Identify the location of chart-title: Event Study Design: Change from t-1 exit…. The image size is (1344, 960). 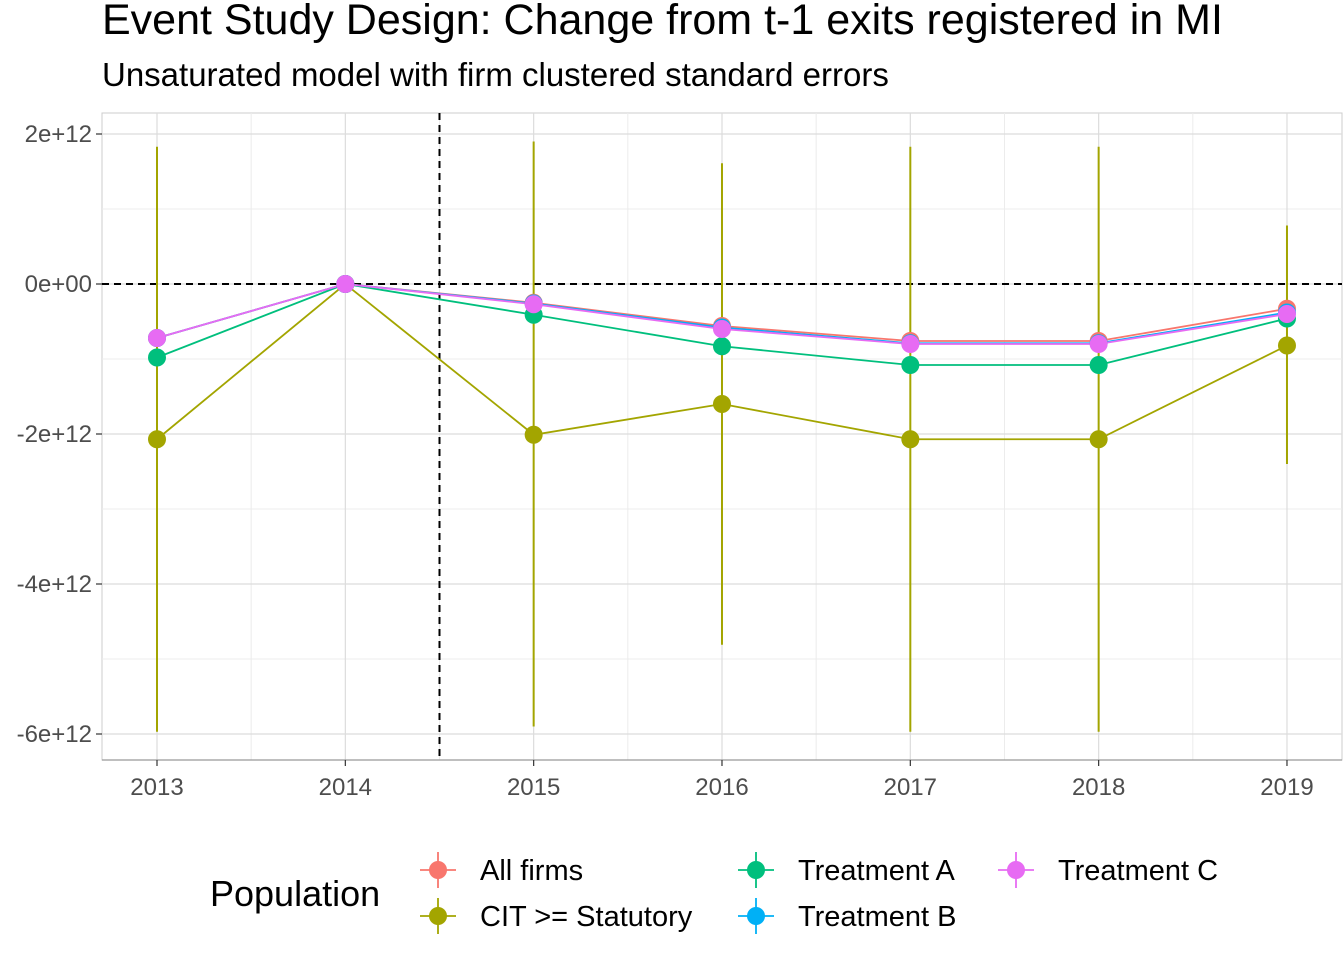
(662, 22).